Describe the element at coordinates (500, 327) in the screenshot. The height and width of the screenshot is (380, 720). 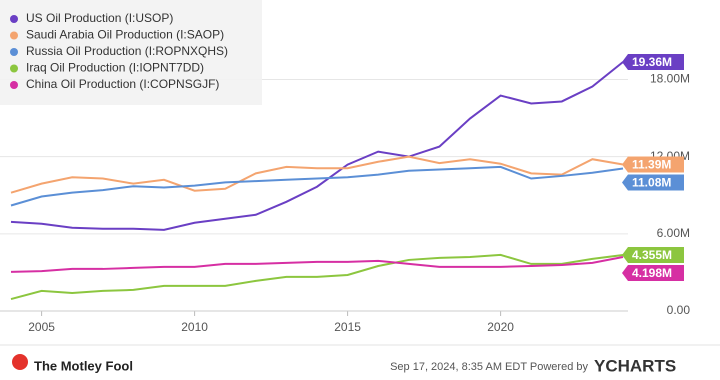
I see `x-tick-label: 2020` at that location.